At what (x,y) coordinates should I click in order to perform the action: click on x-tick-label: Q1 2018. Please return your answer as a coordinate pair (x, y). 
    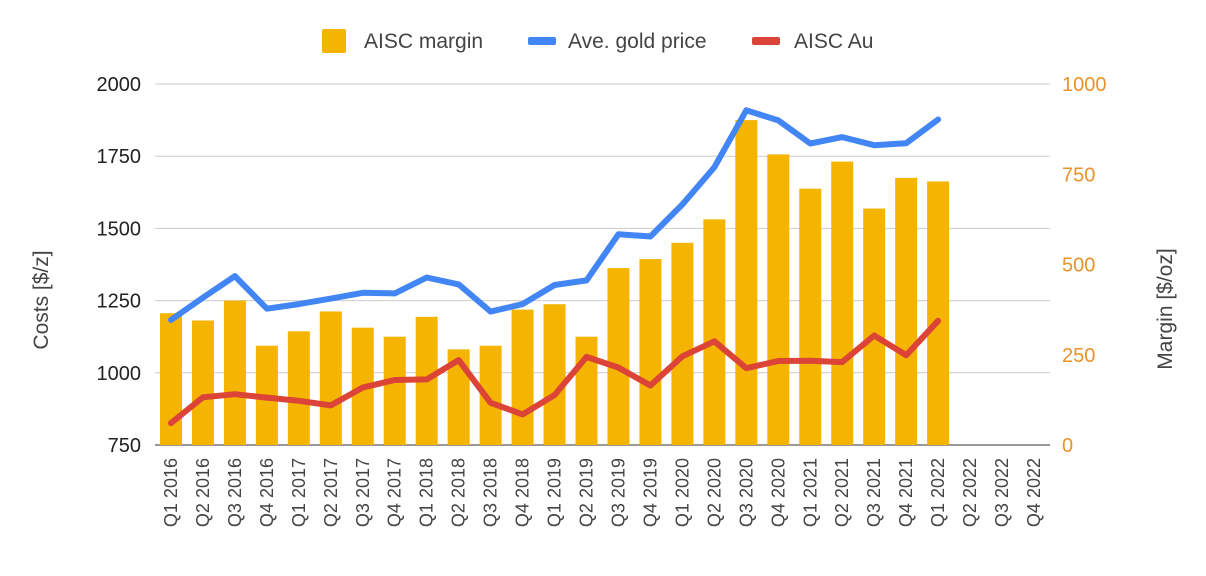
    Looking at the image, I should click on (427, 492).